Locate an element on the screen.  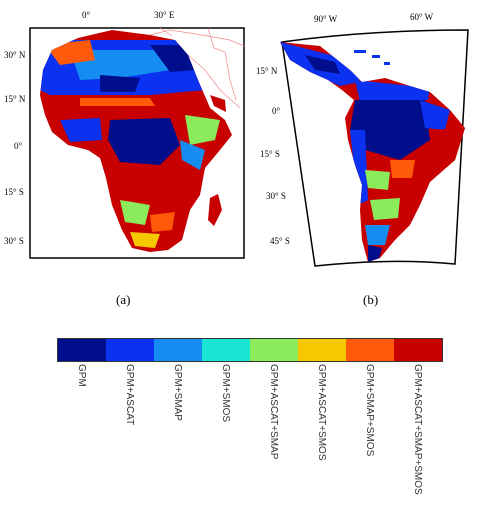
colorbar-label: GPM+ASCAT+SMOS is located at coordinates (321, 412).